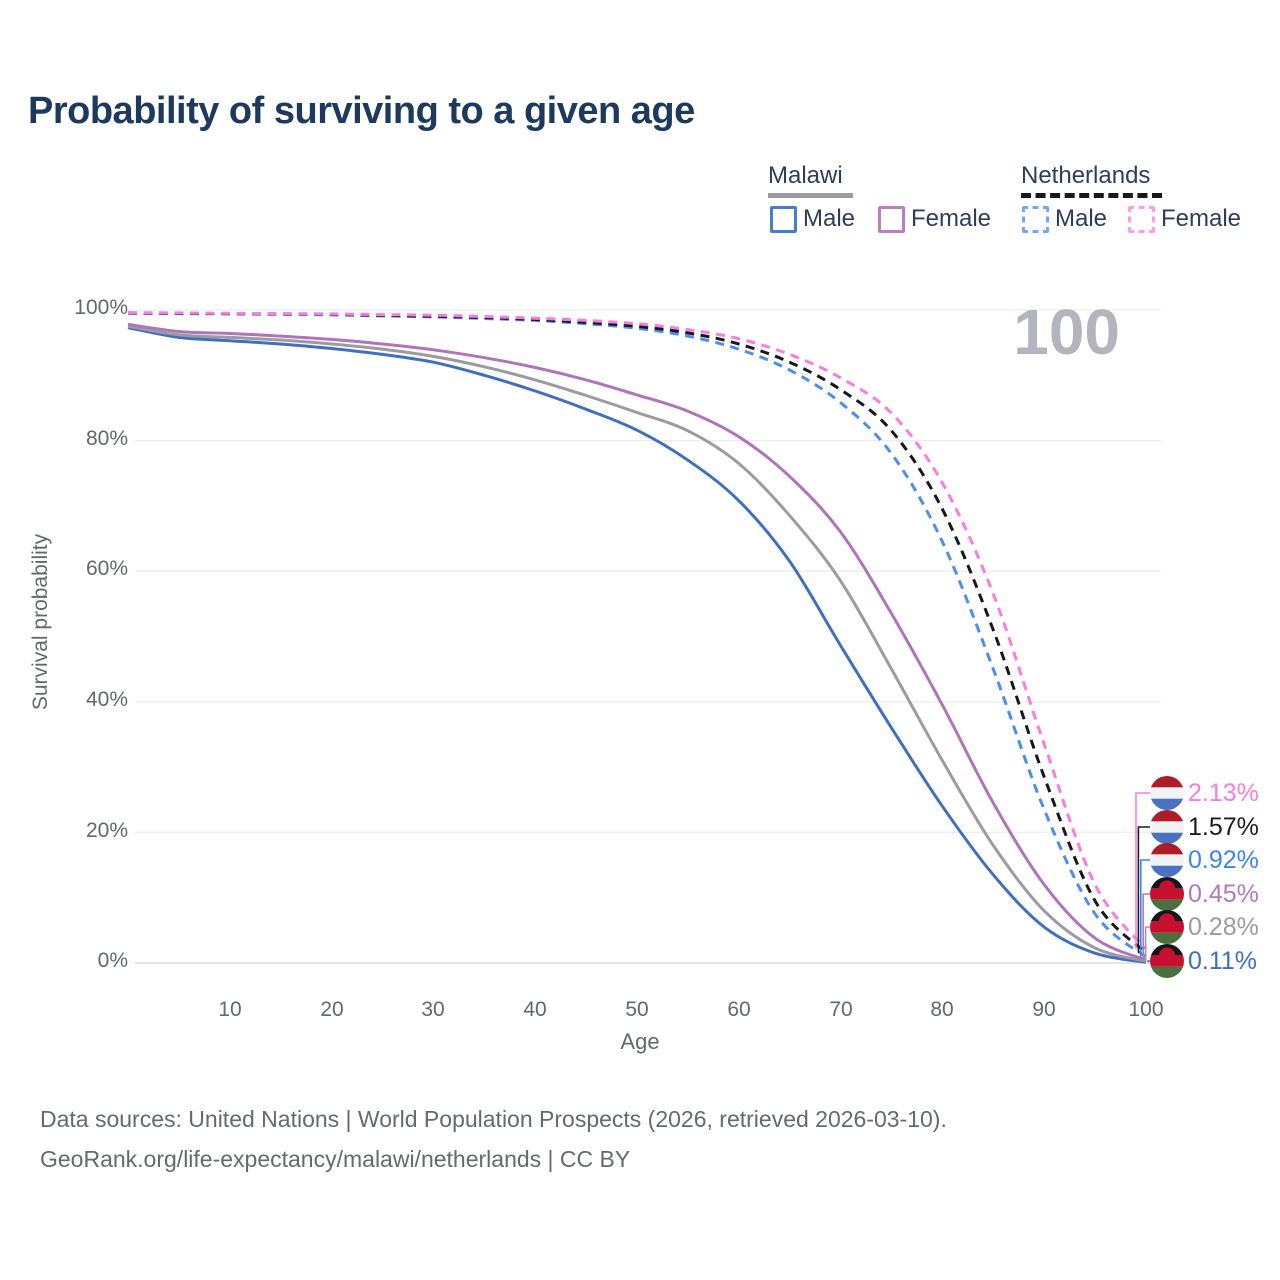 Image resolution: width=1280 pixels, height=1280 pixels. What do you see at coordinates (739, 1009) in the screenshot?
I see `x-axis-tick: 60` at bounding box center [739, 1009].